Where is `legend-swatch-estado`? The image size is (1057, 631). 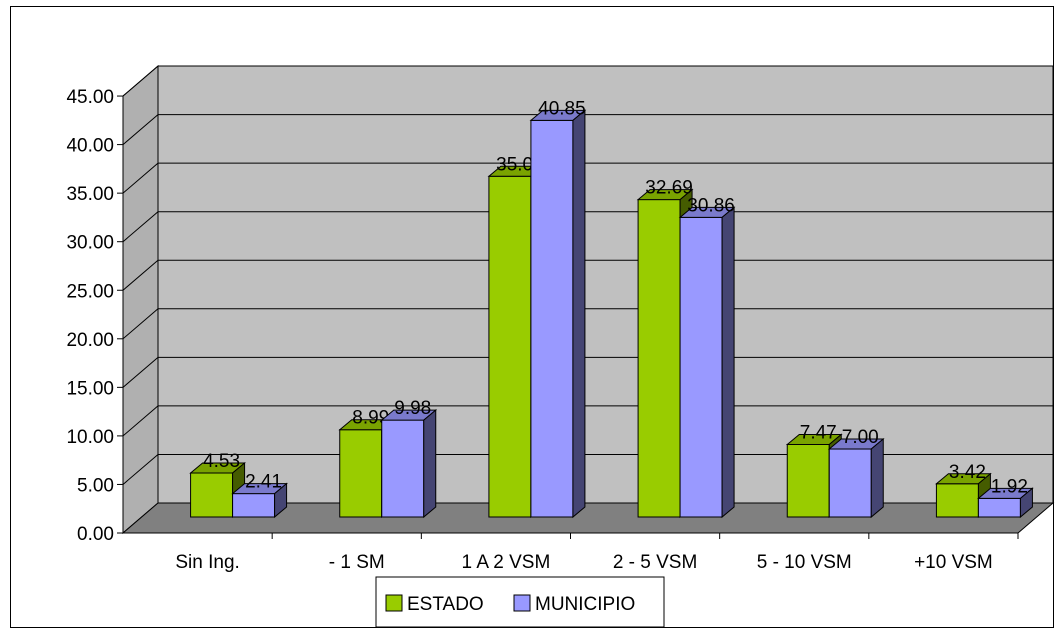
legend-swatch-estado is located at coordinates (394, 603).